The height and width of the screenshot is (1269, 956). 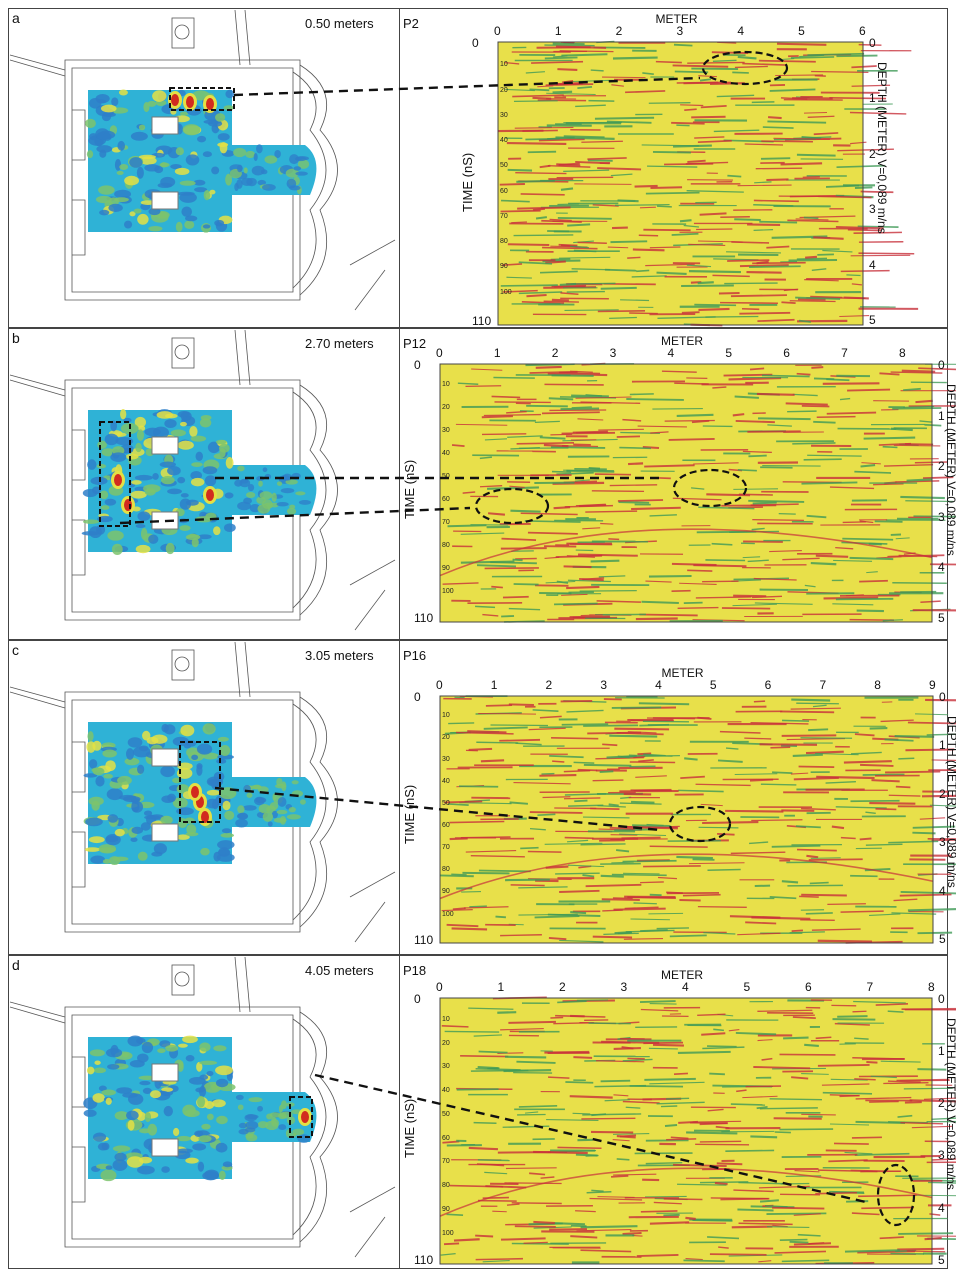 I want to click on depth-axis-tick: 1, so click(x=872, y=98).